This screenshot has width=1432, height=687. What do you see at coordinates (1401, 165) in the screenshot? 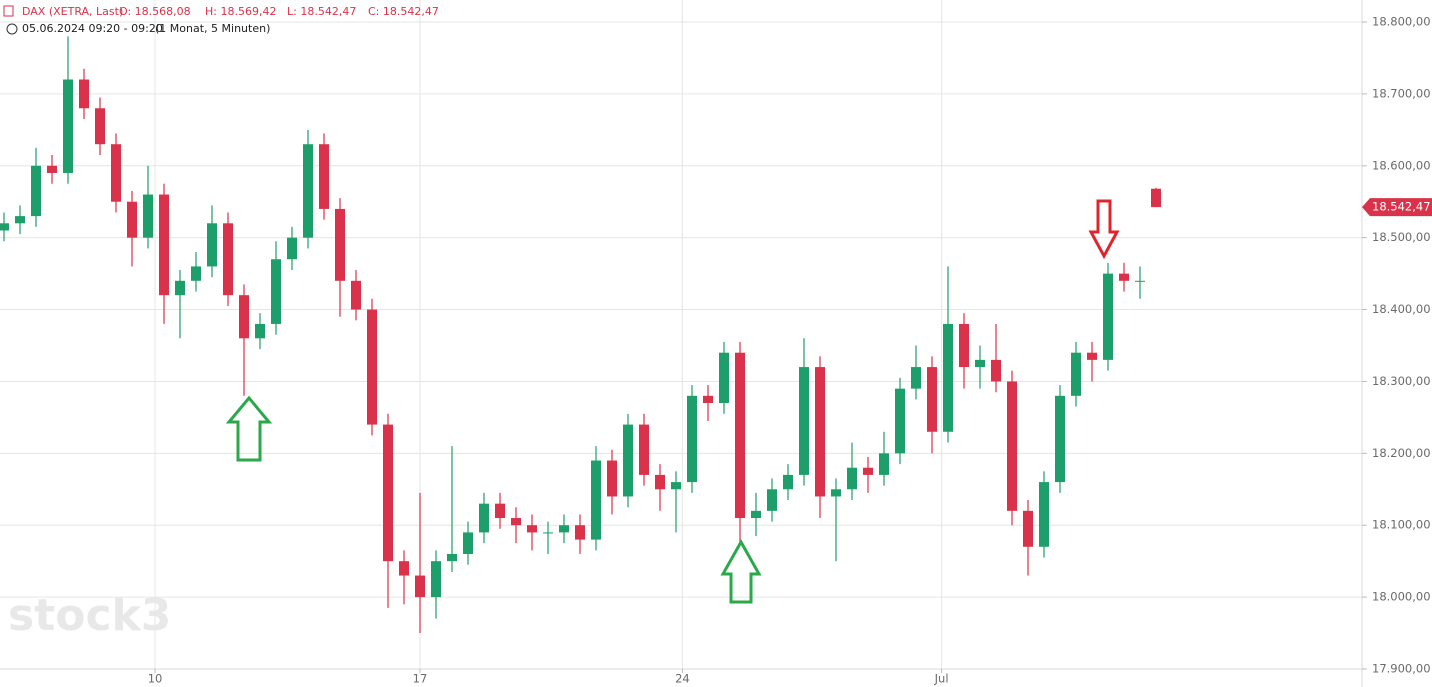
I see `y-tick-label: 18.600,00` at bounding box center [1401, 165].